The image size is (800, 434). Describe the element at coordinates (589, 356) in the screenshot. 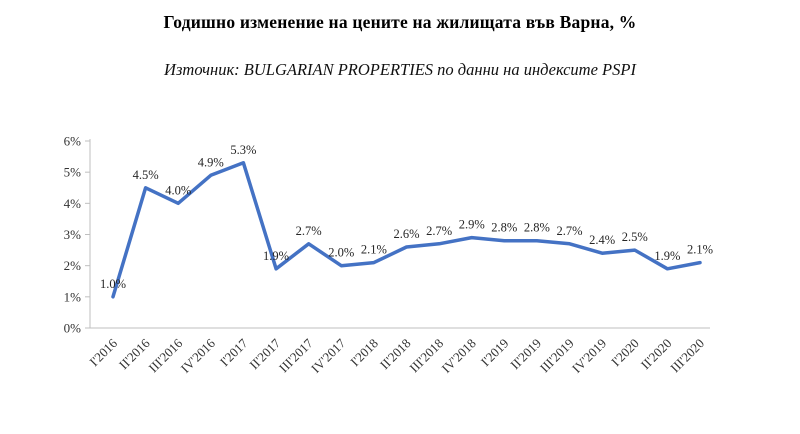

I see `x-axis-label: IV'2019` at that location.